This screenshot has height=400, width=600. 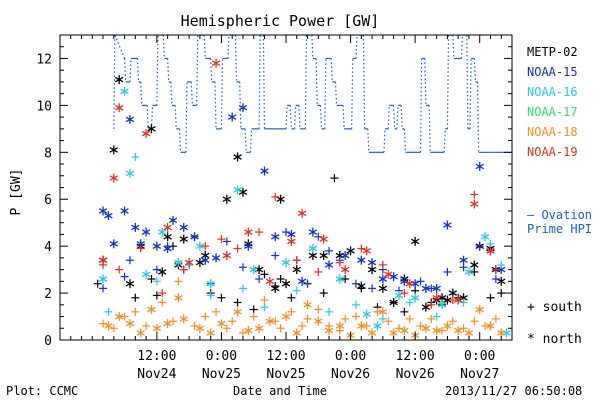 I want to click on legend-entry: NOAA-15, so click(x=552, y=72).